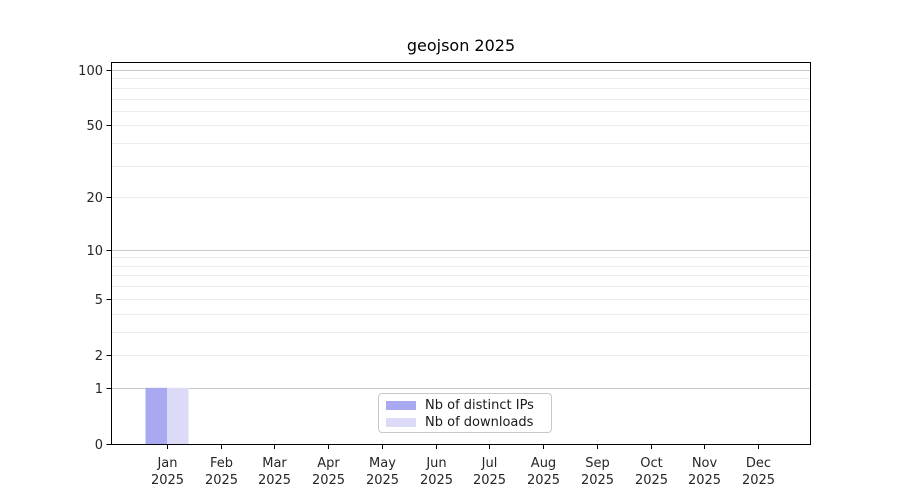  What do you see at coordinates (436, 480) in the screenshot?
I see `x-tick-label-year-jun: 2025` at bounding box center [436, 480].